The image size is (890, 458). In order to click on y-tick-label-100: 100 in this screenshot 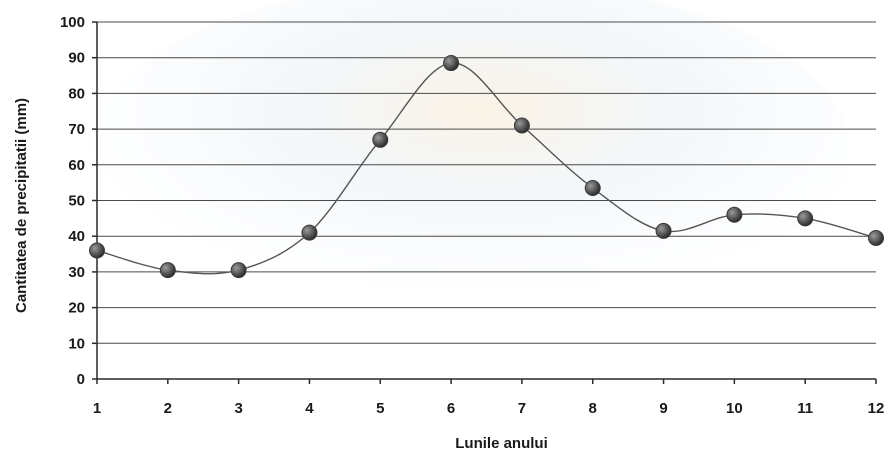, I will do `click(72, 22)`.